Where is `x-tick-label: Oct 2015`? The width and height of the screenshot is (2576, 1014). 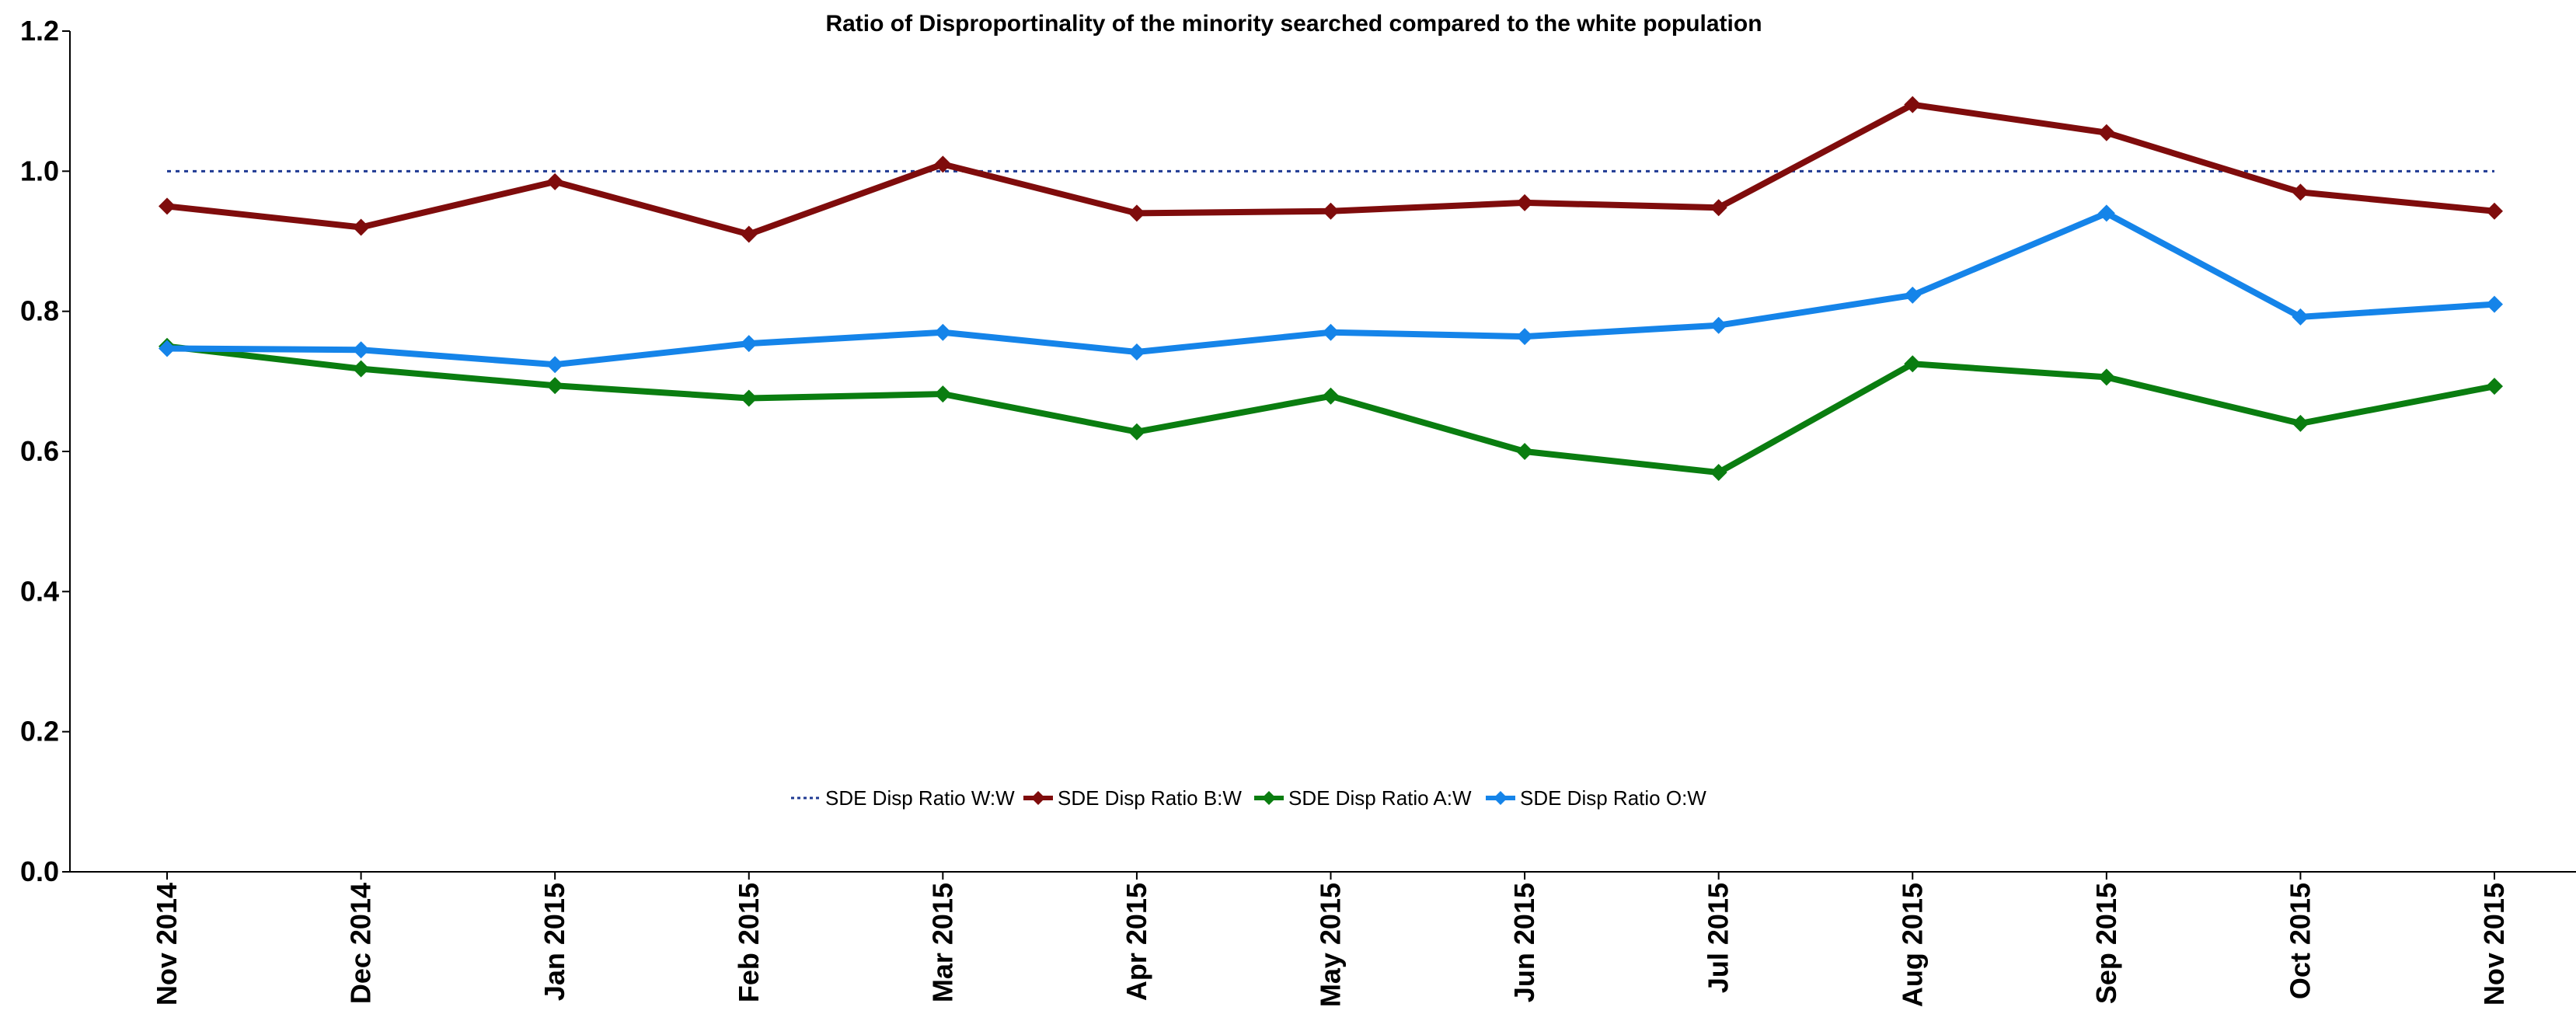
x-tick-label: Oct 2015 is located at coordinates (2300, 941).